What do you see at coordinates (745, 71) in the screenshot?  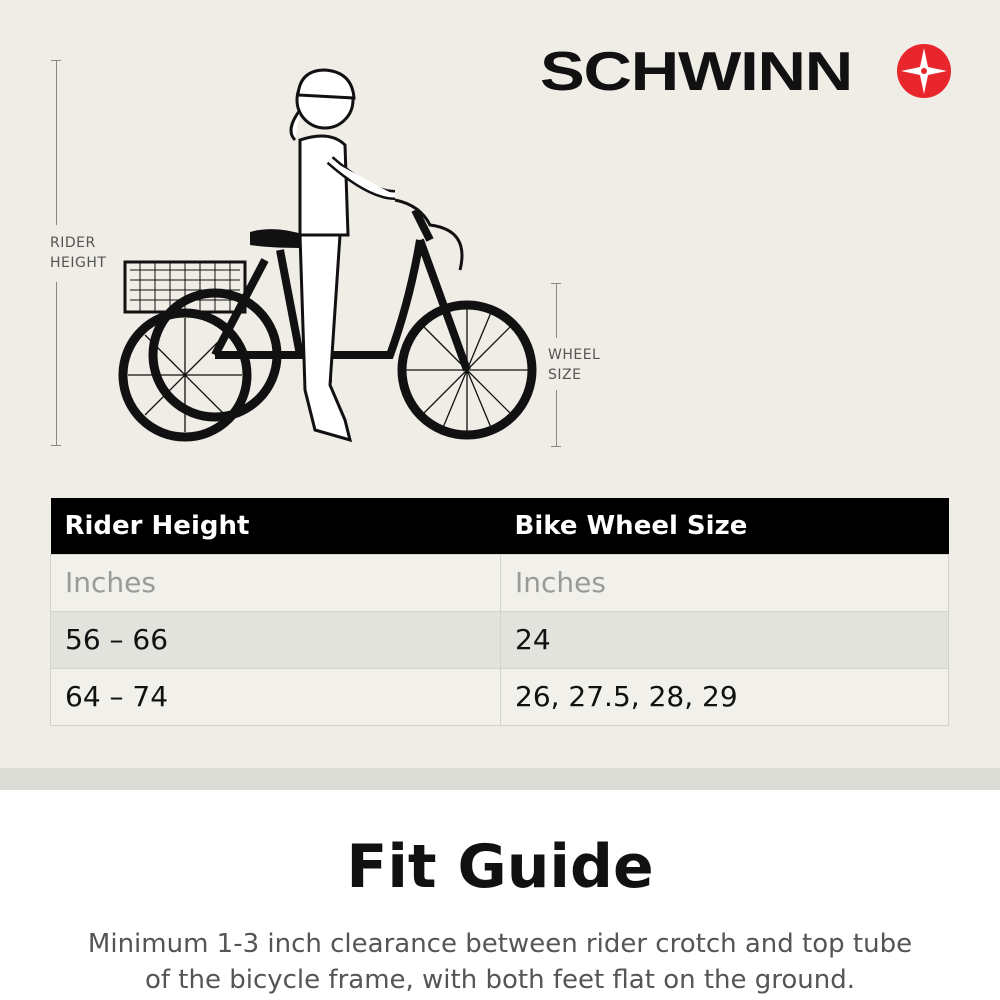 I see `schwinn-logo: SCHWINN` at bounding box center [745, 71].